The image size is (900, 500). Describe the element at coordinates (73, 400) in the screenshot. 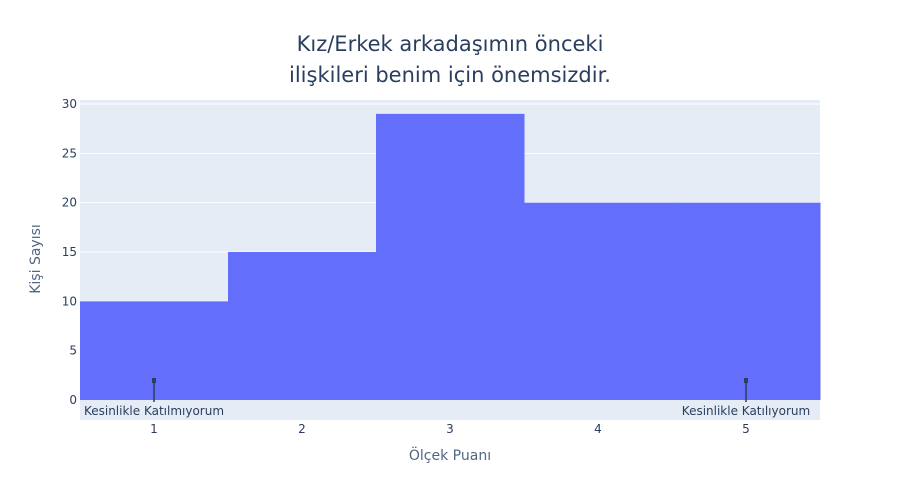

I see `y-tick-label: 0` at that location.